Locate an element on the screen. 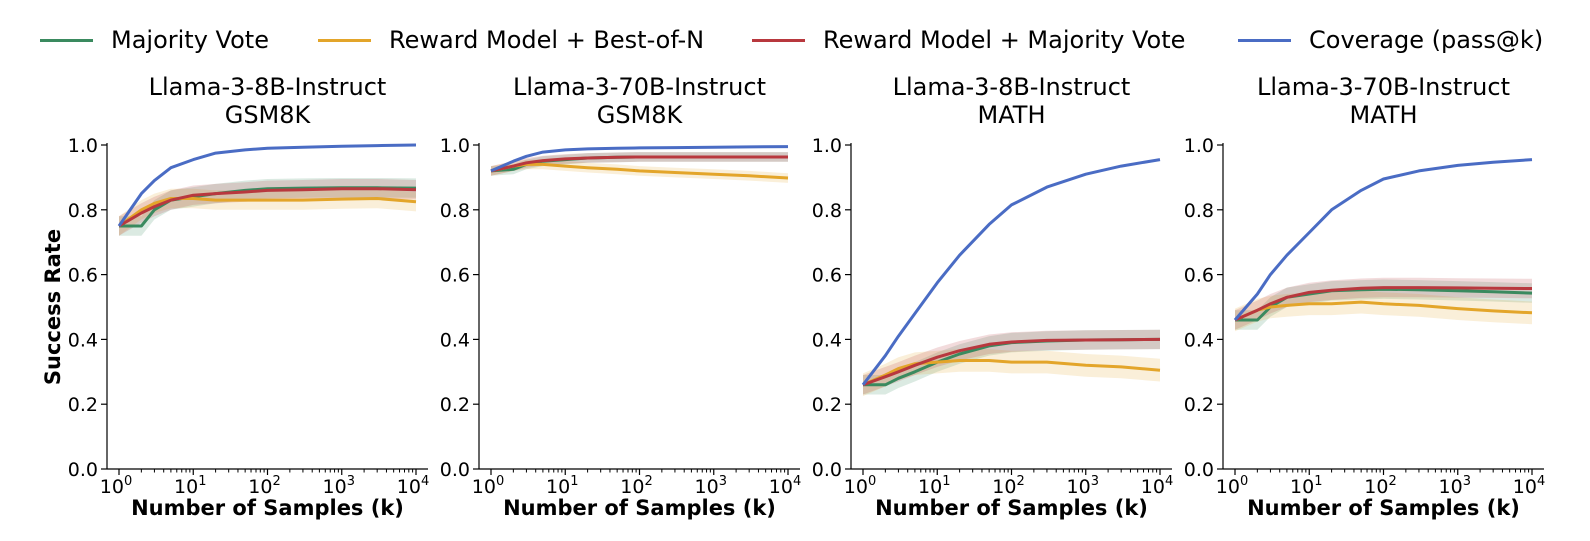 The image size is (1590, 541). legend-label: Majority Vote is located at coordinates (190, 40).